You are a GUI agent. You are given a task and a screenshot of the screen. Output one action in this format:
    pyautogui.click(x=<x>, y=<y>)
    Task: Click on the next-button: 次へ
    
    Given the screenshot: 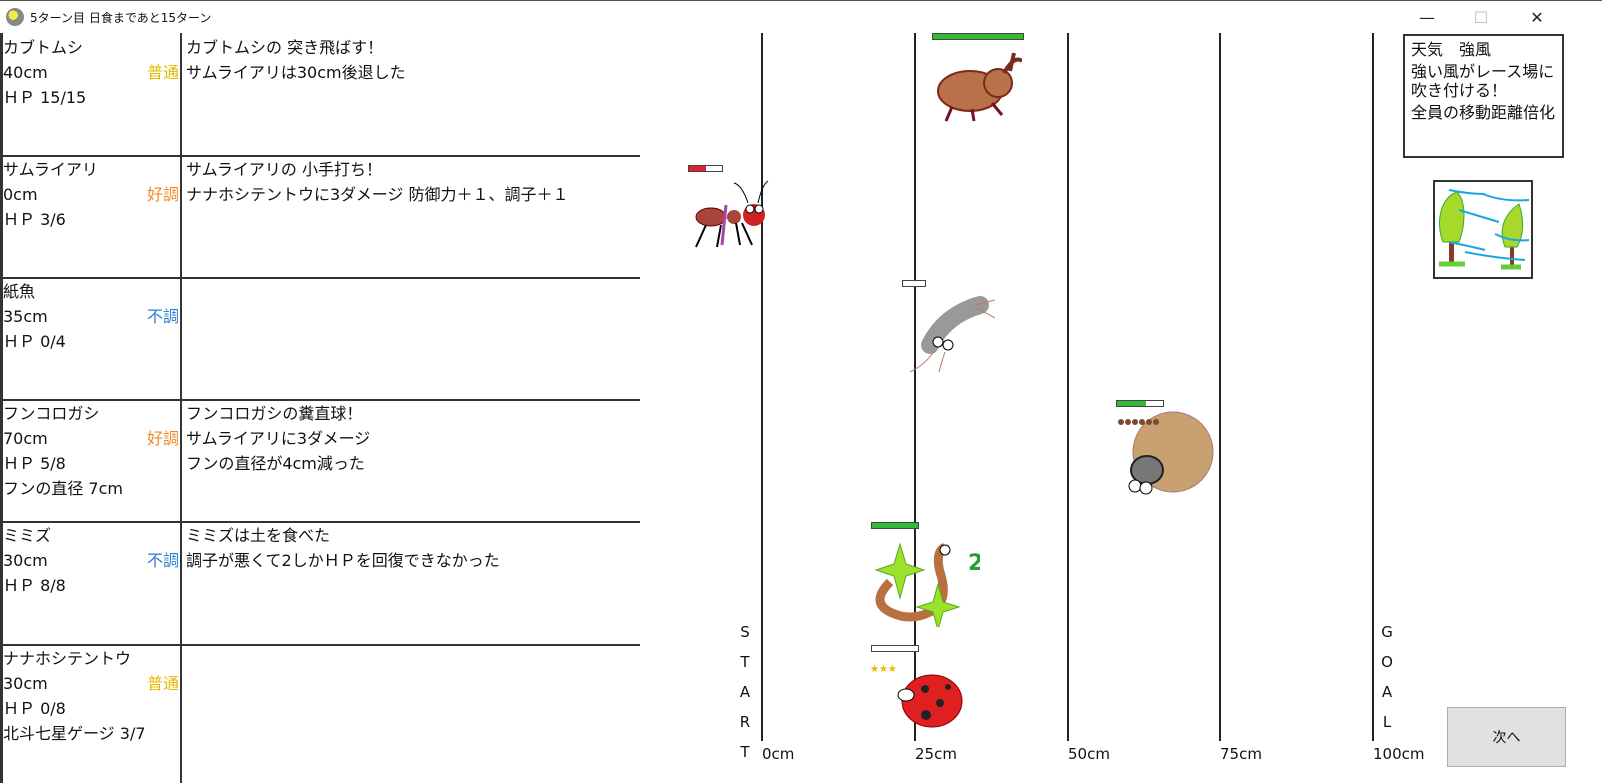 What is the action you would take?
    pyautogui.click(x=1506, y=737)
    